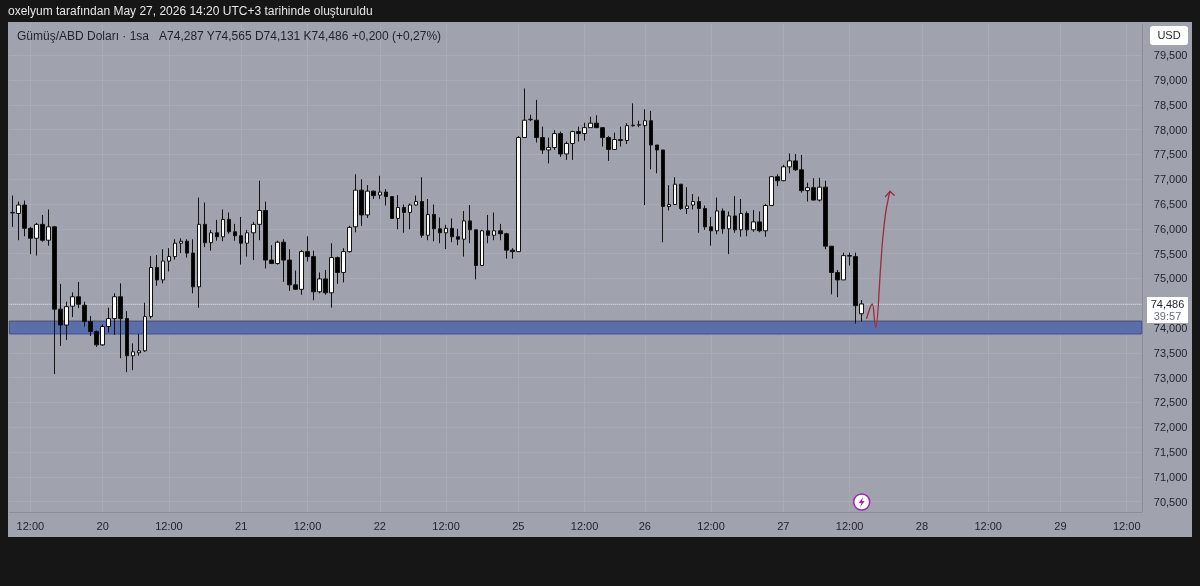 This screenshot has width=1200, height=586. I want to click on y-tick-label: 75,000, so click(1170, 278).